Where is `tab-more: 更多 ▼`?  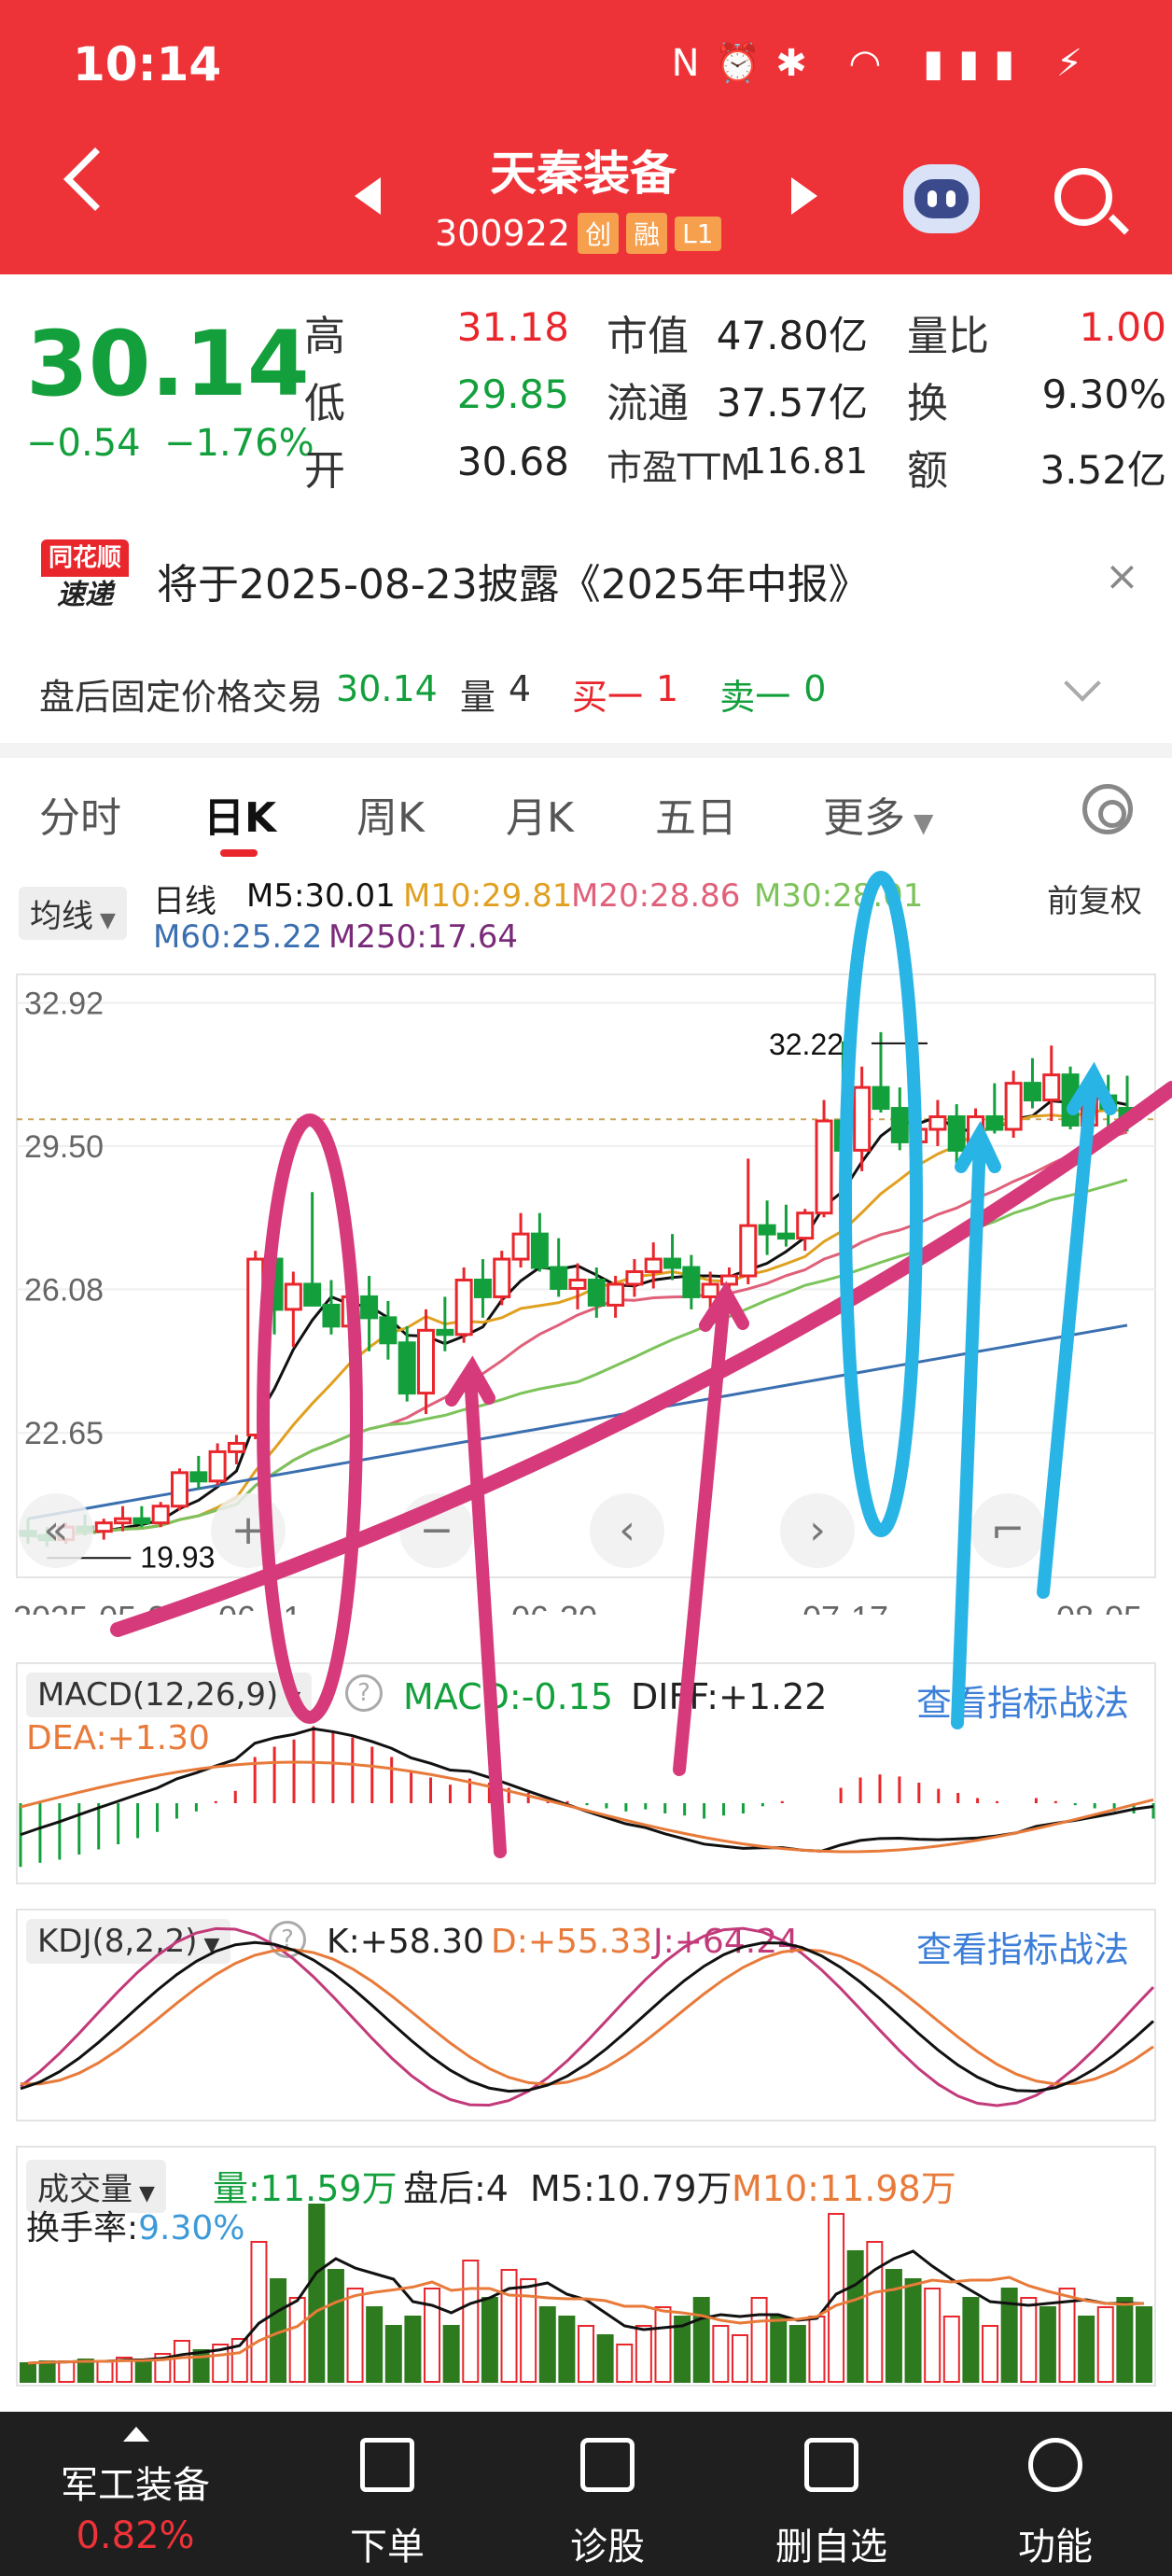
tab-more: 更多 ▼ is located at coordinates (878, 814).